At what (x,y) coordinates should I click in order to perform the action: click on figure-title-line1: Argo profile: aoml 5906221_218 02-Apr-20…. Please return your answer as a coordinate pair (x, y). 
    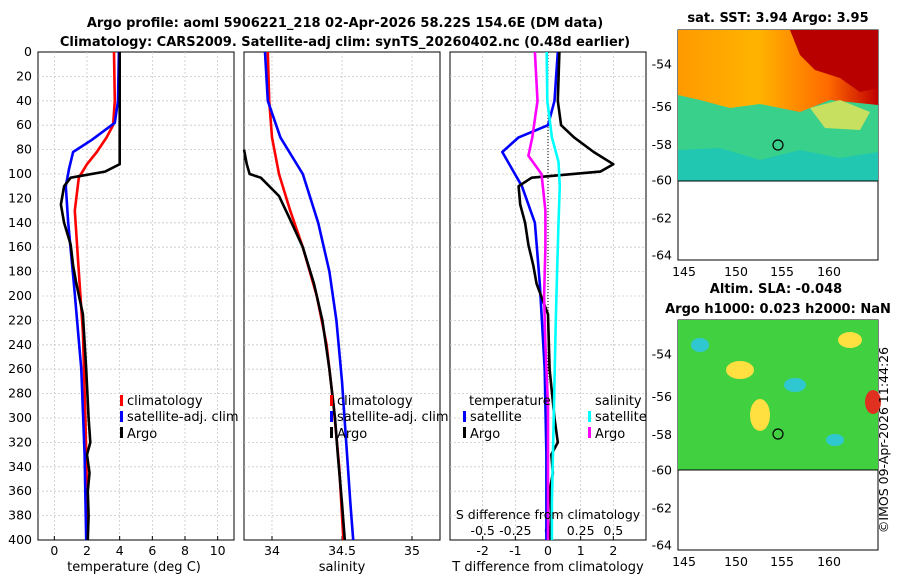
    Looking at the image, I should click on (345, 23).